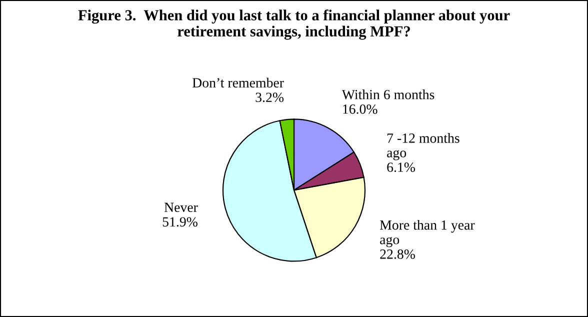 This screenshot has width=588, height=317. What do you see at coordinates (427, 234) in the screenshot?
I see `slice-label: More than 1 year ago` at bounding box center [427, 234].